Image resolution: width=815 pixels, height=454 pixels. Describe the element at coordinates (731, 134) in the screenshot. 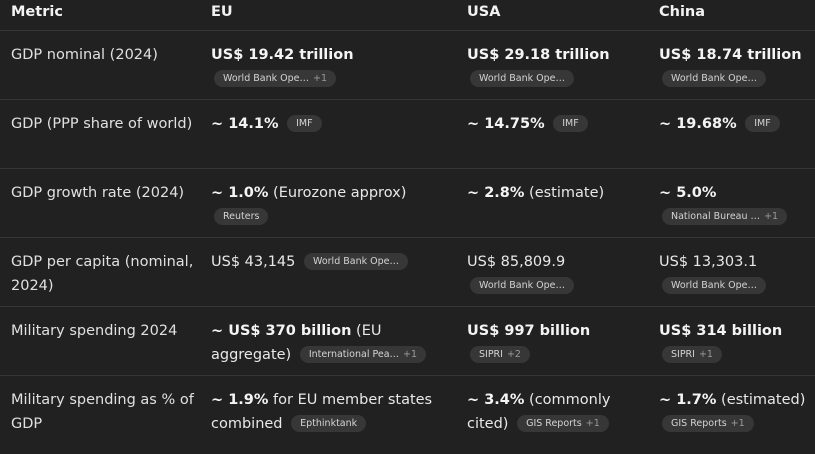

I see `china-cell: ~ 19.68% IMF` at that location.